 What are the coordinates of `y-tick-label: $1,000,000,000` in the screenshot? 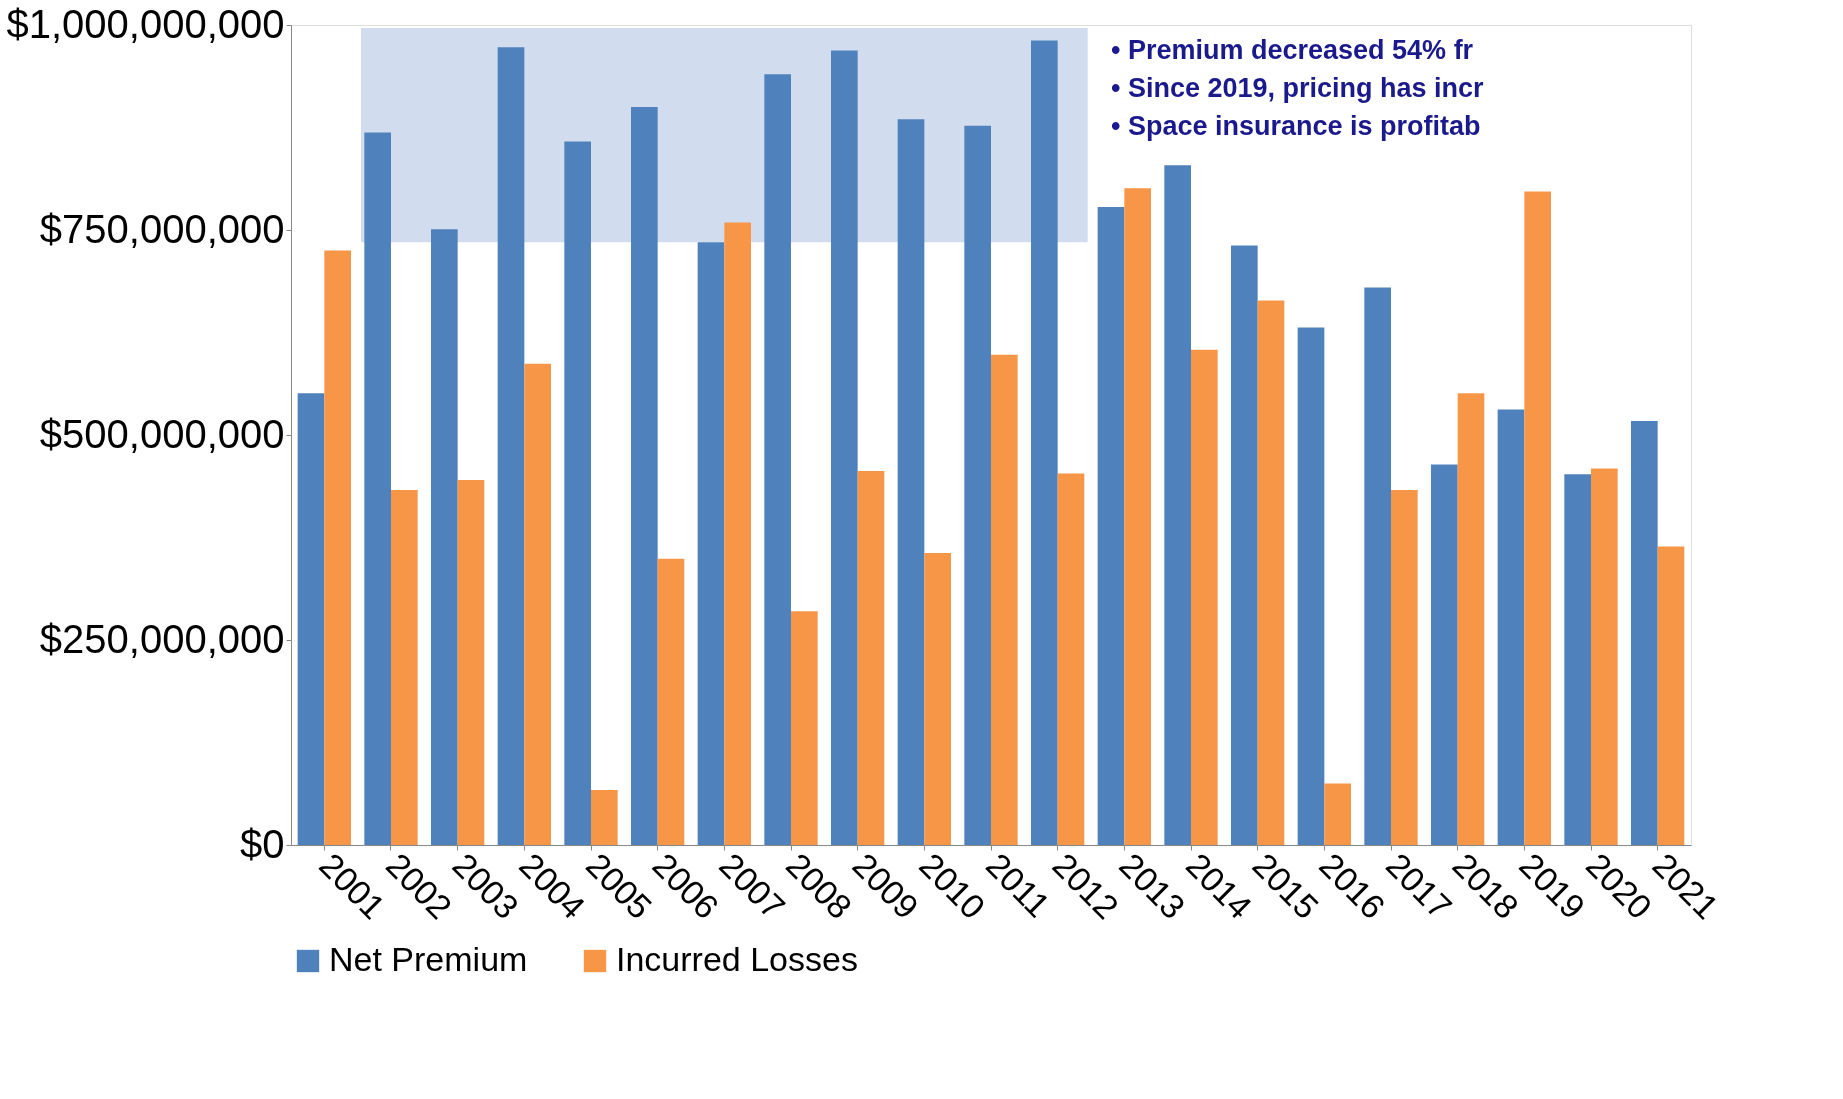 It's located at (145, 23).